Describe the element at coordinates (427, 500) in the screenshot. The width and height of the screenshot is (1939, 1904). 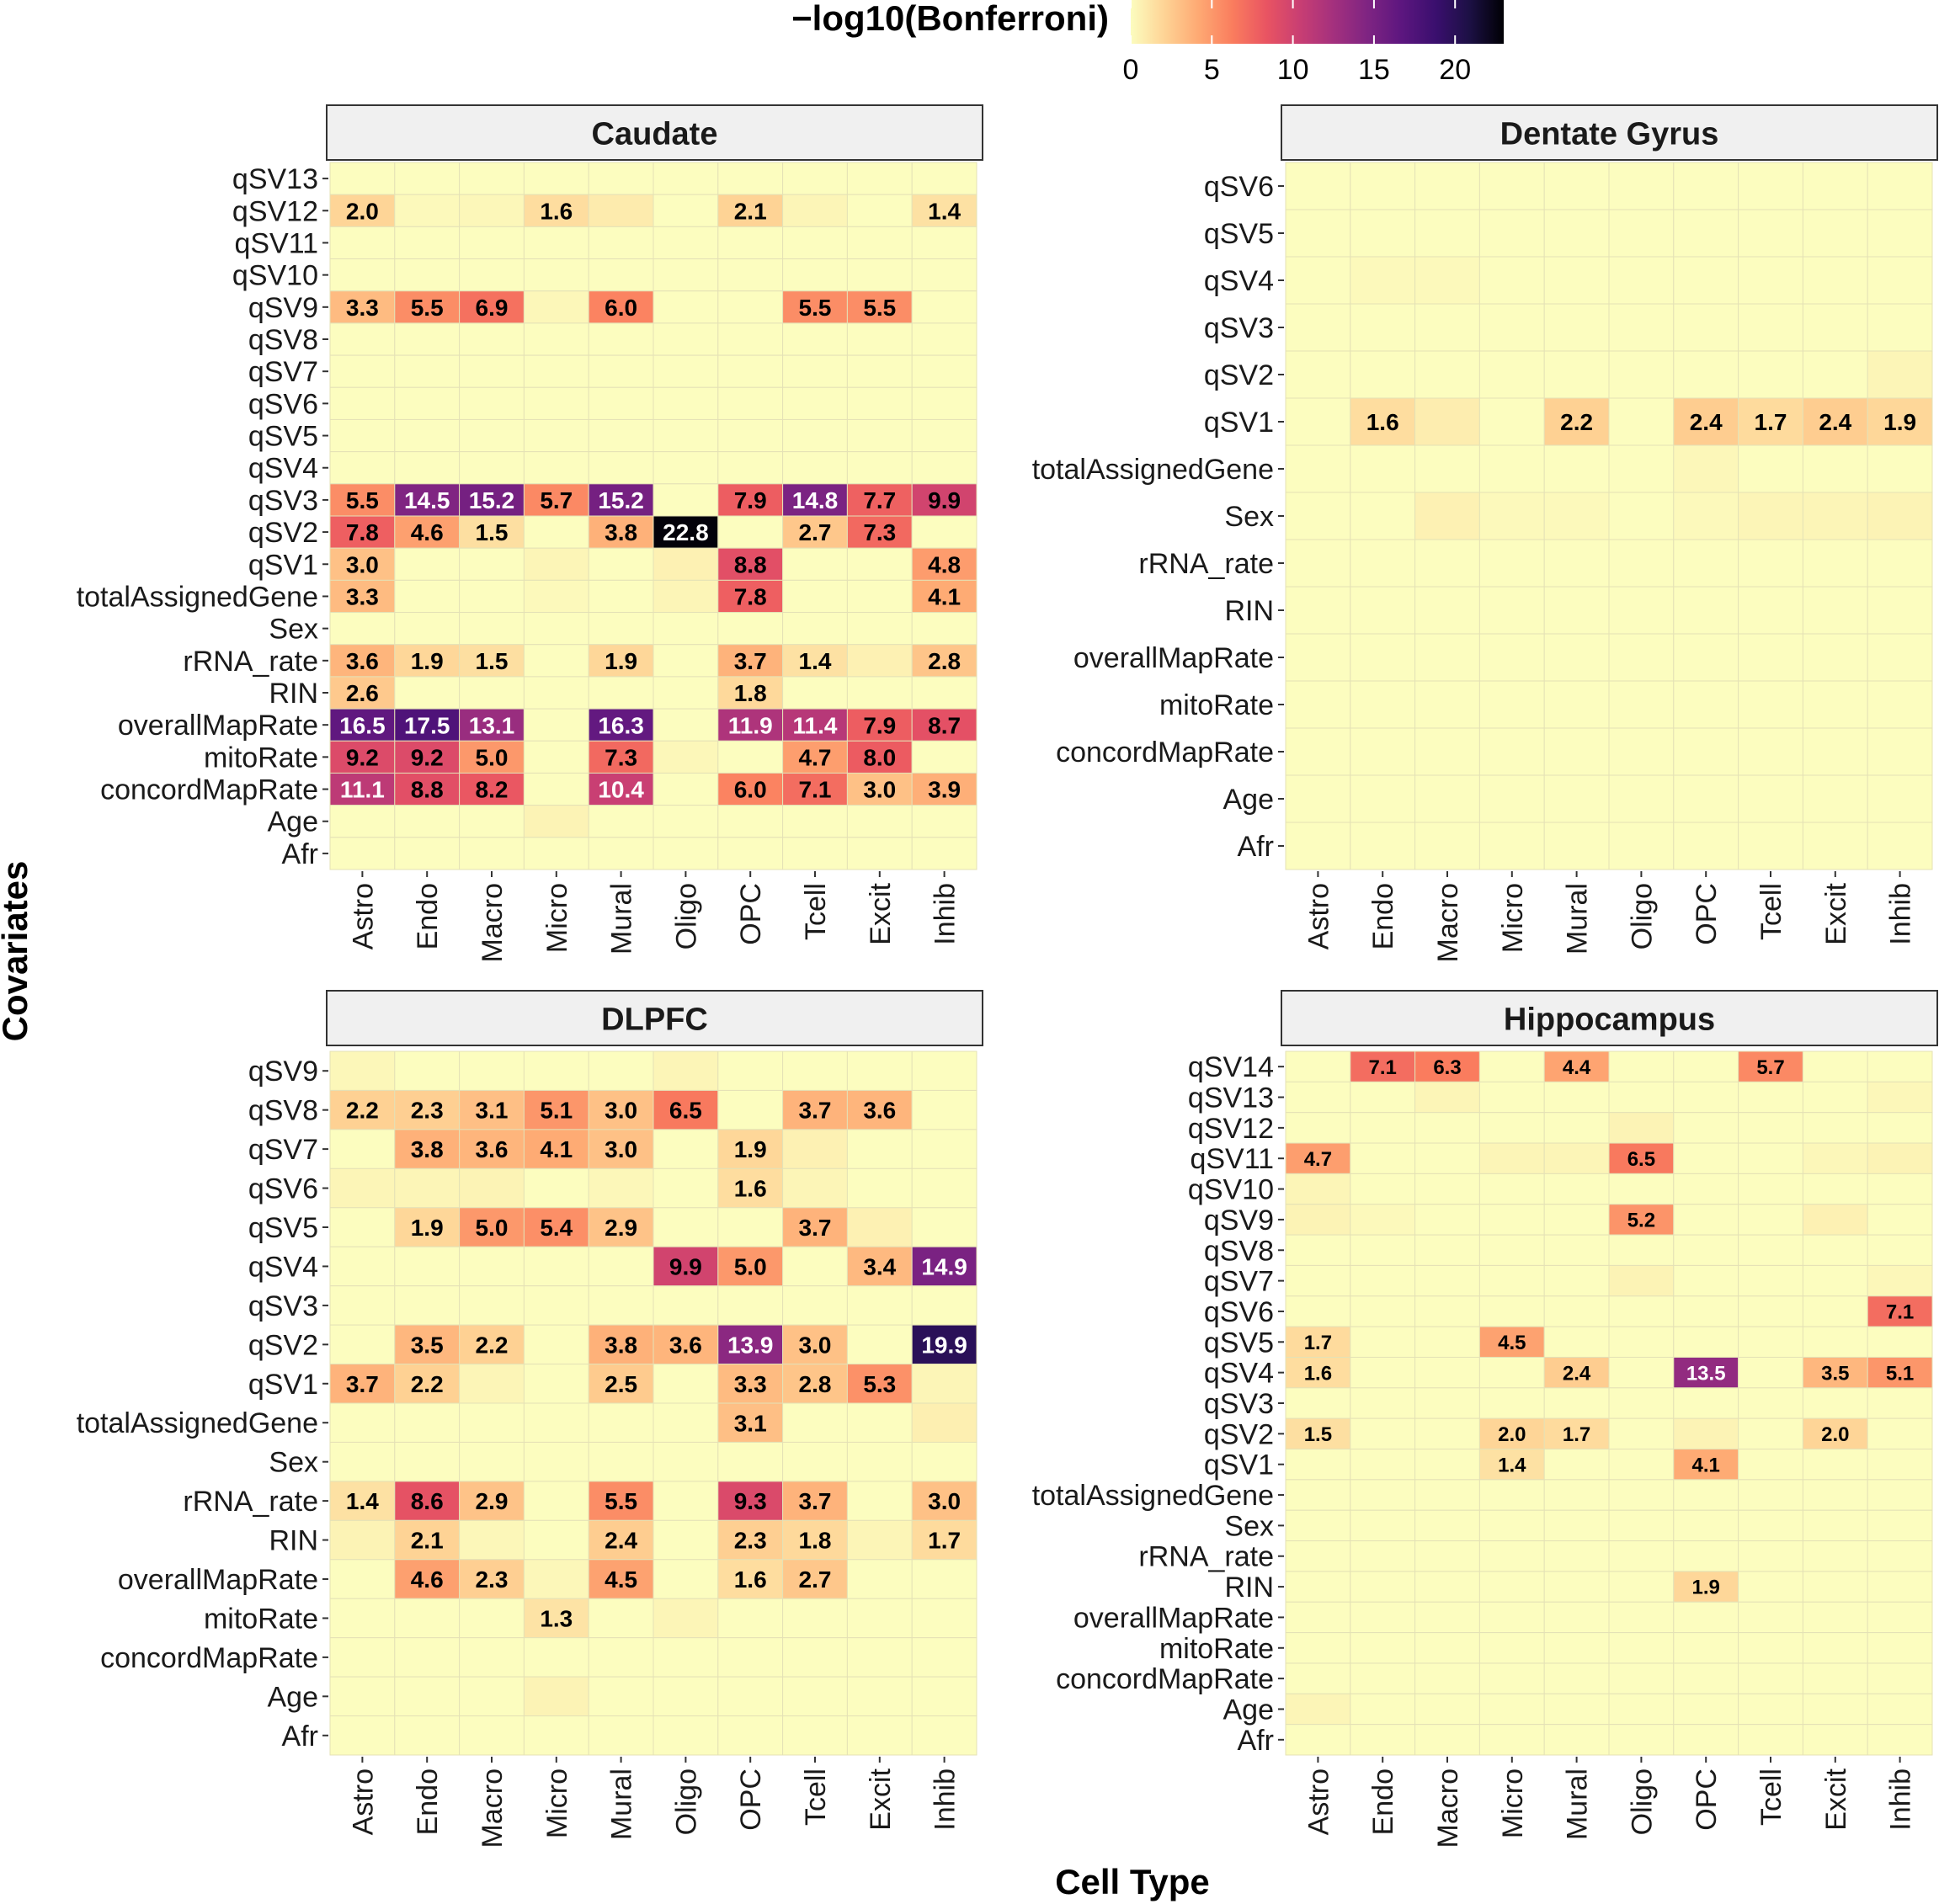
I see `cell-value-label: 14.5` at that location.